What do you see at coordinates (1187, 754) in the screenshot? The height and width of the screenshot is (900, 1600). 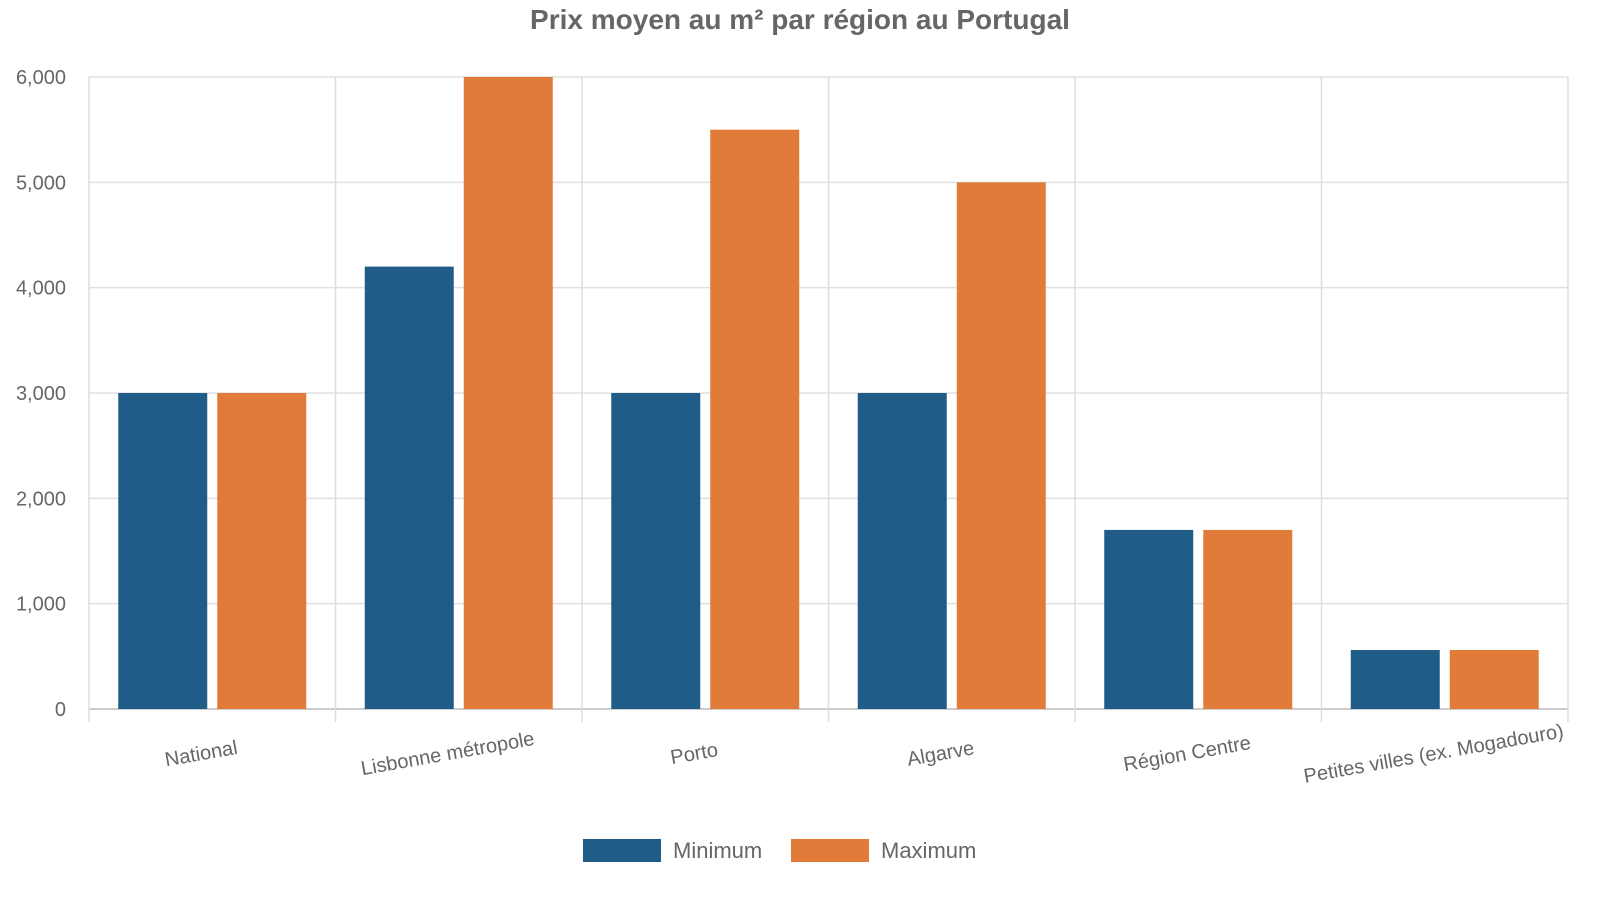 I see `x-tick-label: Région Centre` at bounding box center [1187, 754].